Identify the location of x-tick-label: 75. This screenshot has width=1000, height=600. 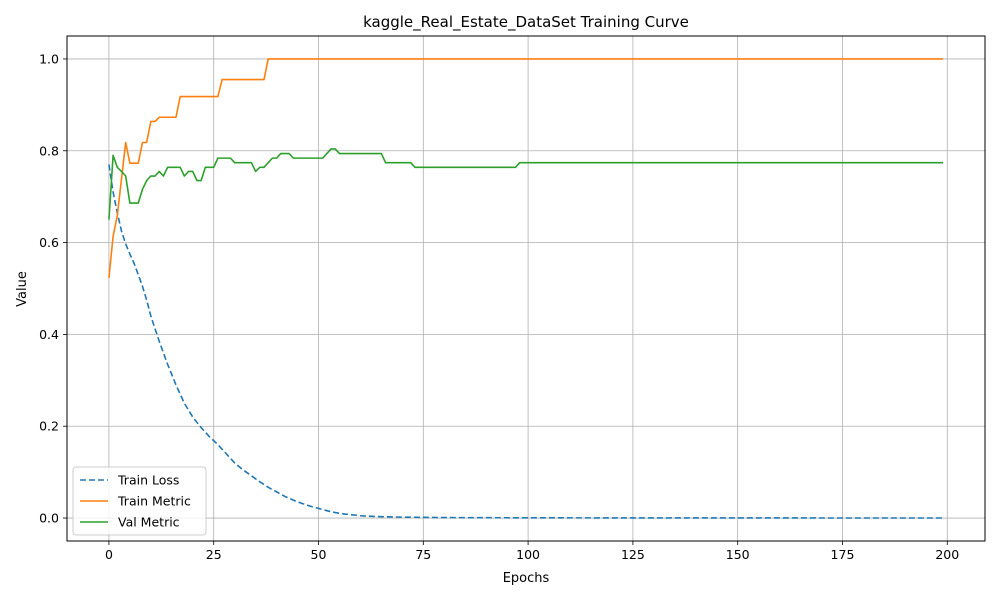
(423, 554).